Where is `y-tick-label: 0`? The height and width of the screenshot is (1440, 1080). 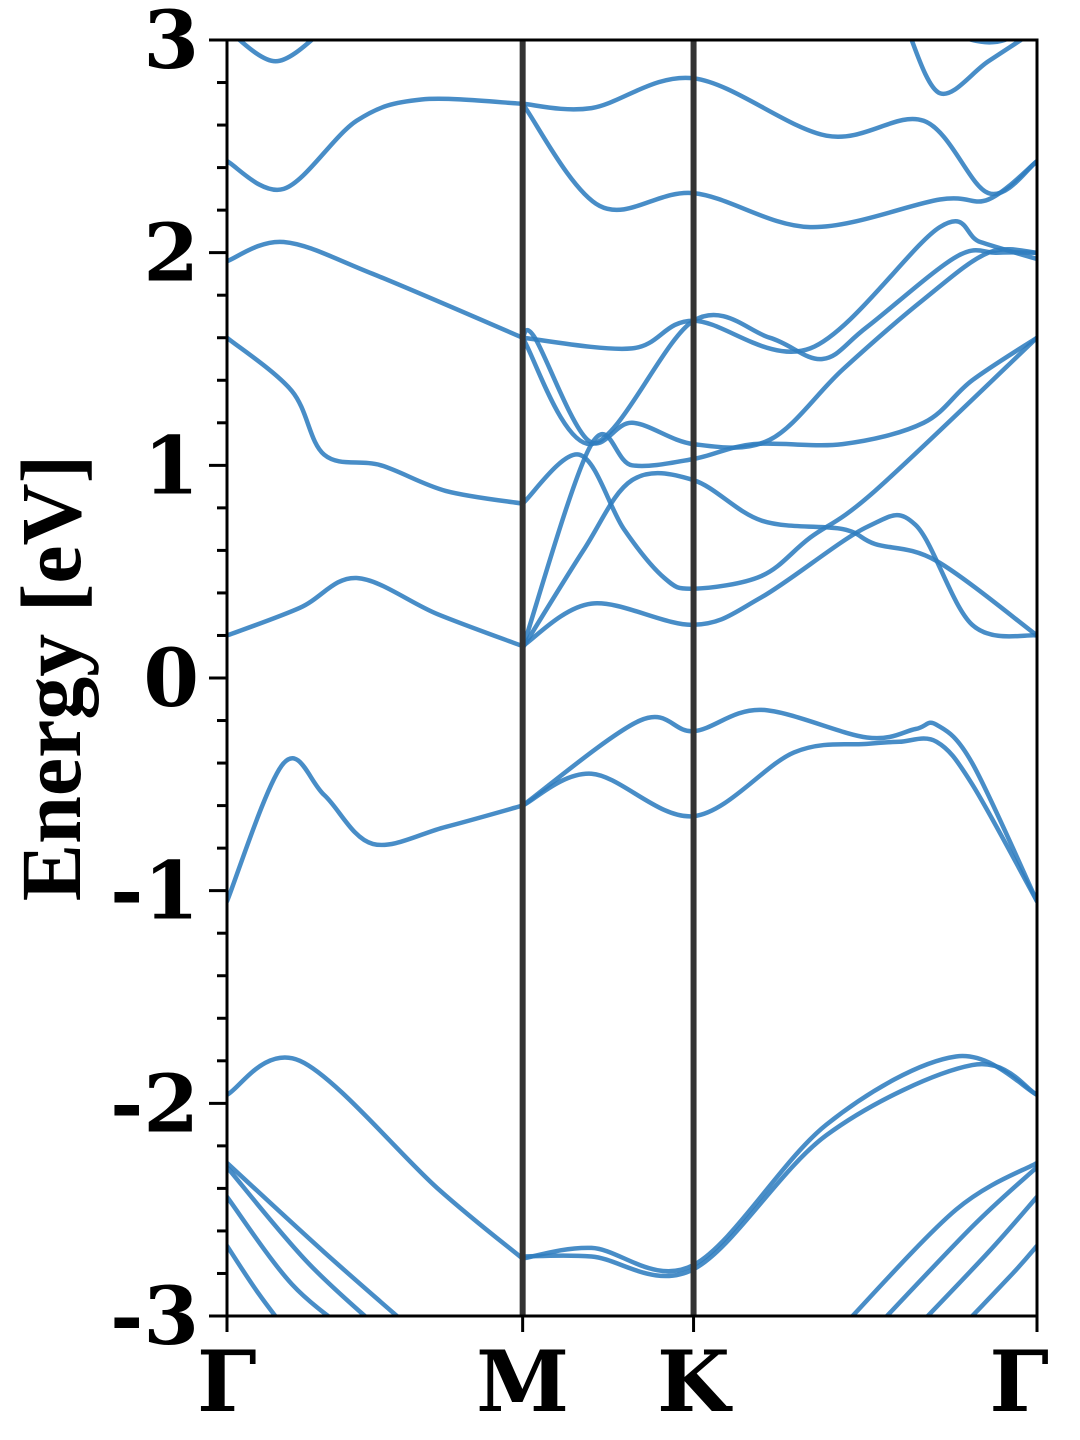
y-tick-label: 0 is located at coordinates (171, 678).